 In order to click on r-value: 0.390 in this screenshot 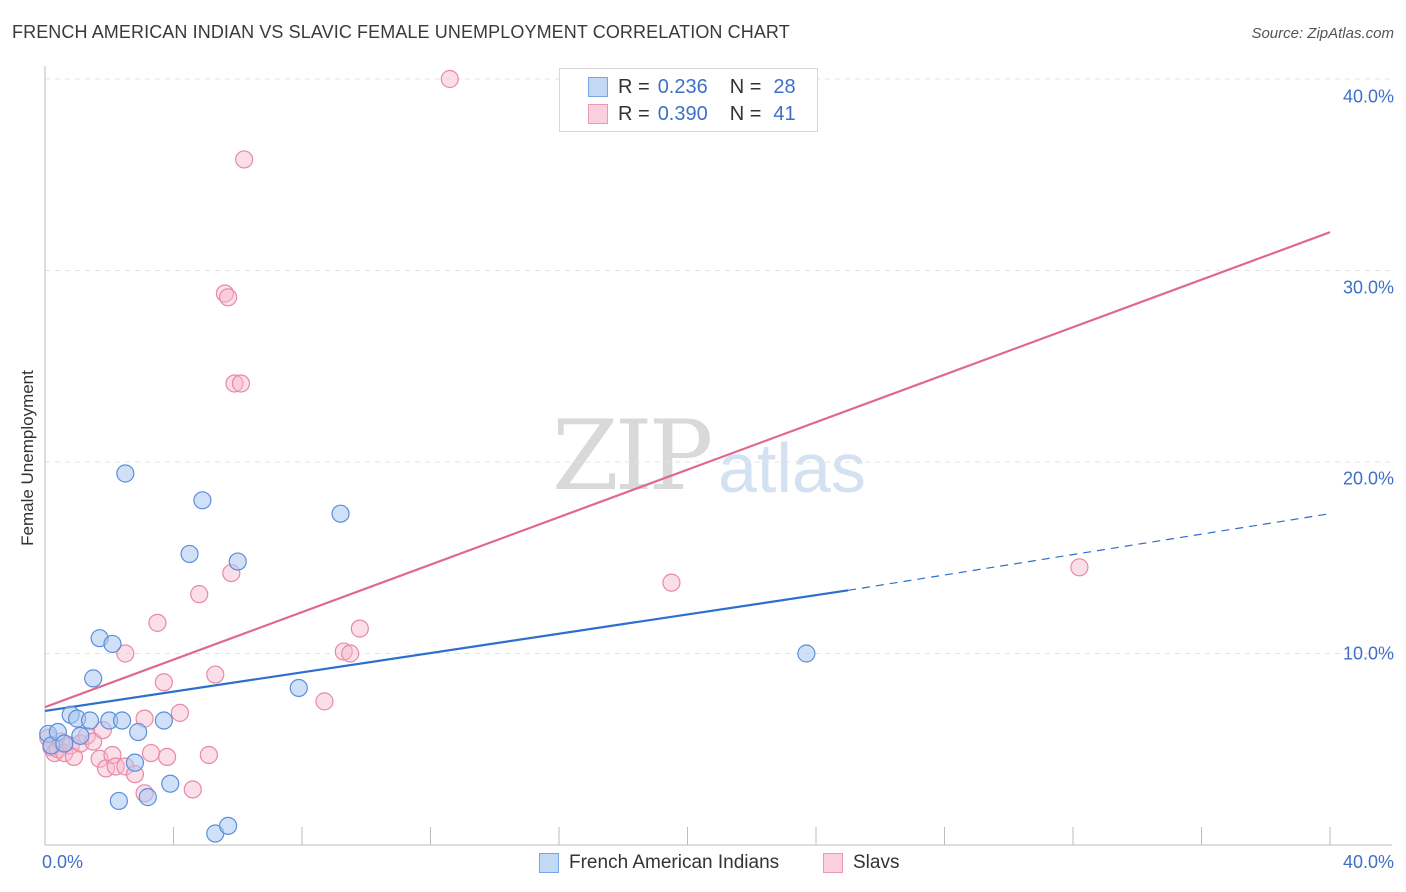, I will do `click(682, 113)`.